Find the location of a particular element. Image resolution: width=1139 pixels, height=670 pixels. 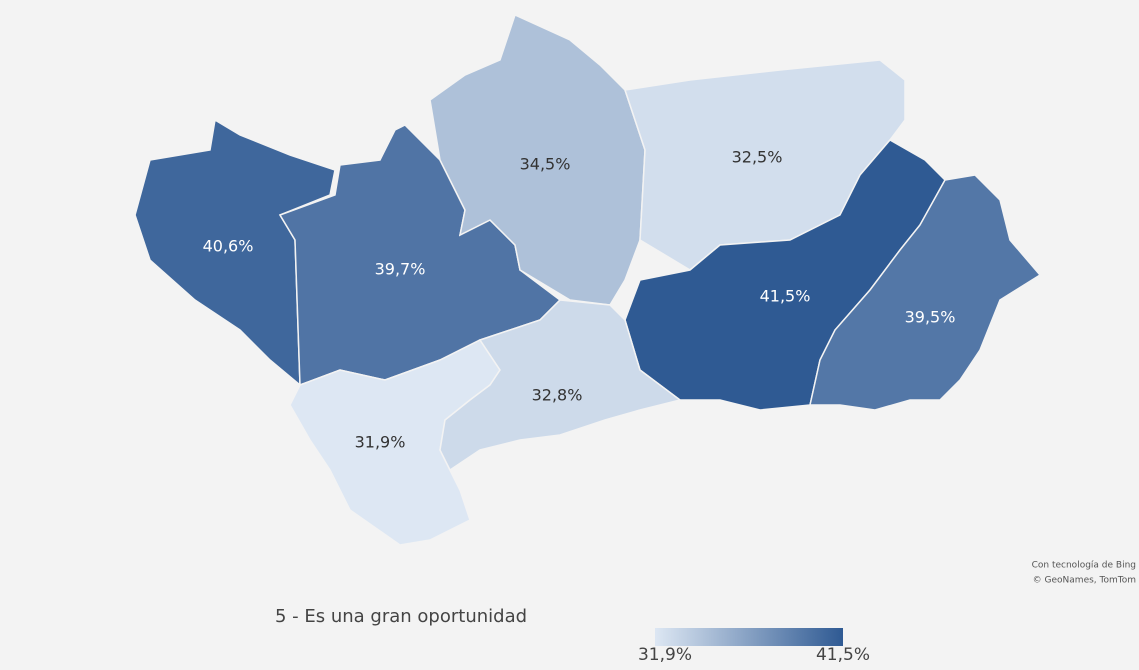

region-label: 32,8% is located at coordinates (557, 395).